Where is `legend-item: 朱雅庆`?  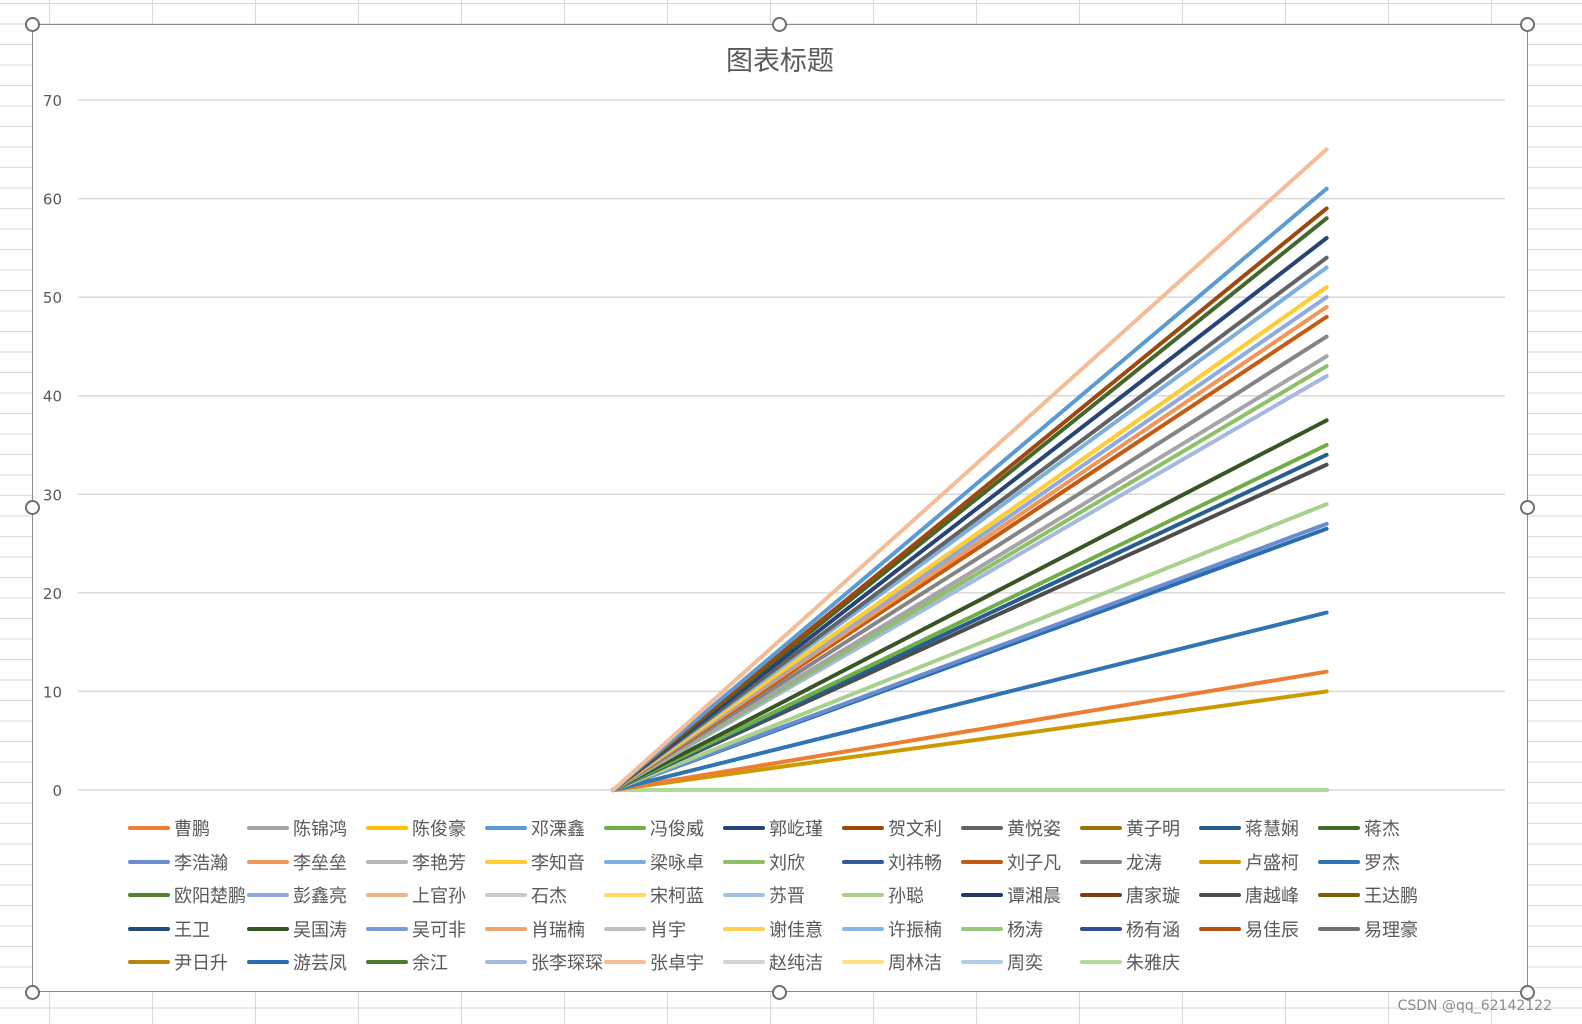 legend-item: 朱雅庆 is located at coordinates (1130, 962).